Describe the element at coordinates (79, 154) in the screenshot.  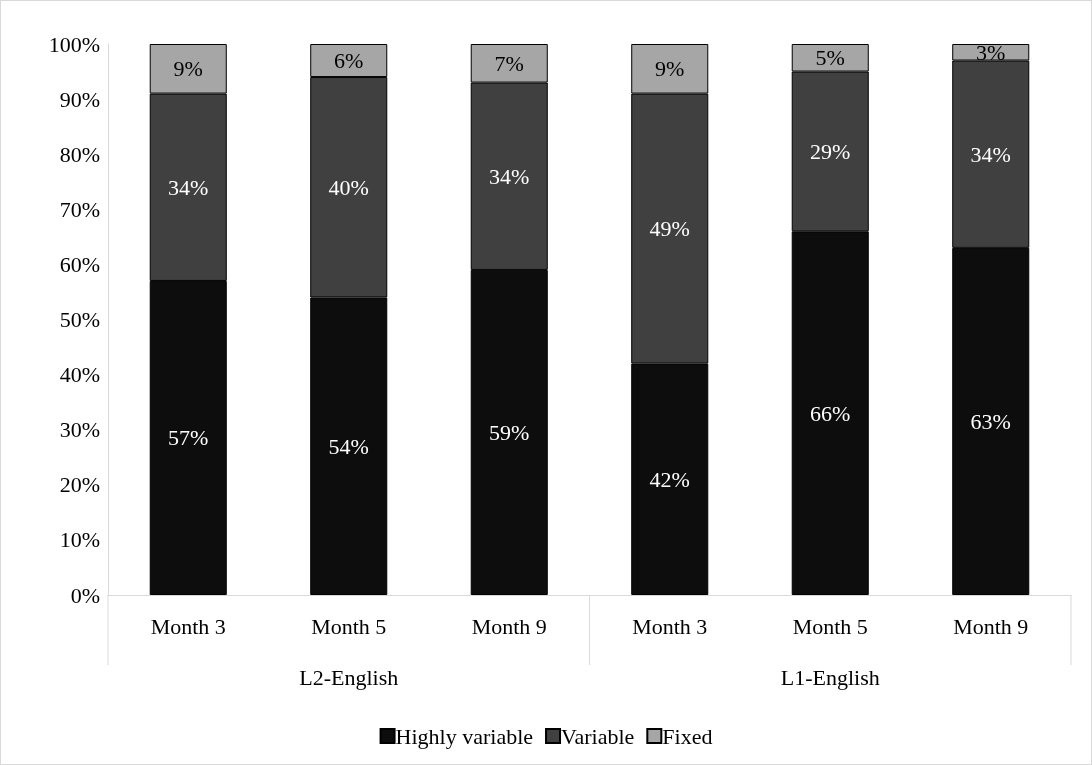
I see `y-tick-label: 80%` at that location.